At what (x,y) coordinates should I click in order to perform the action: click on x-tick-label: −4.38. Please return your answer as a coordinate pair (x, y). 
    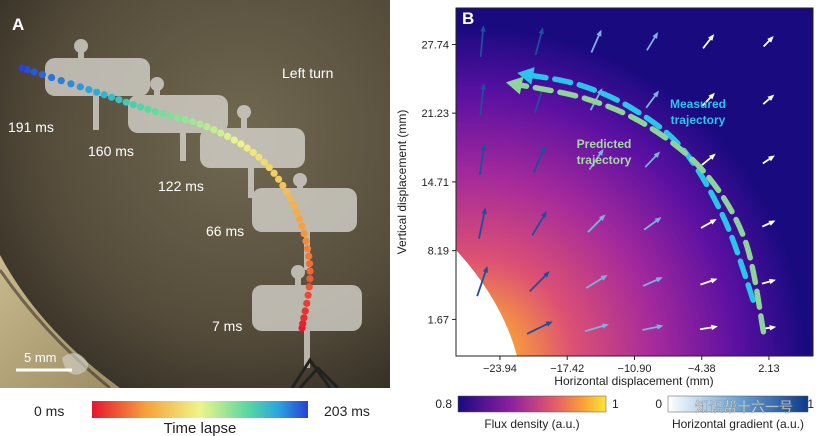
    Looking at the image, I should click on (702, 369).